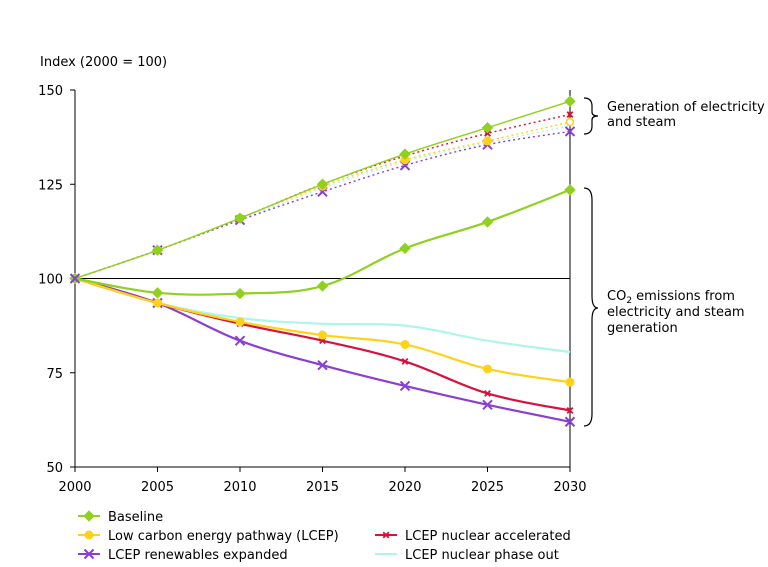 The width and height of the screenshot is (768, 567). What do you see at coordinates (89, 516) in the screenshot?
I see `legend-marker-baseline` at bounding box center [89, 516].